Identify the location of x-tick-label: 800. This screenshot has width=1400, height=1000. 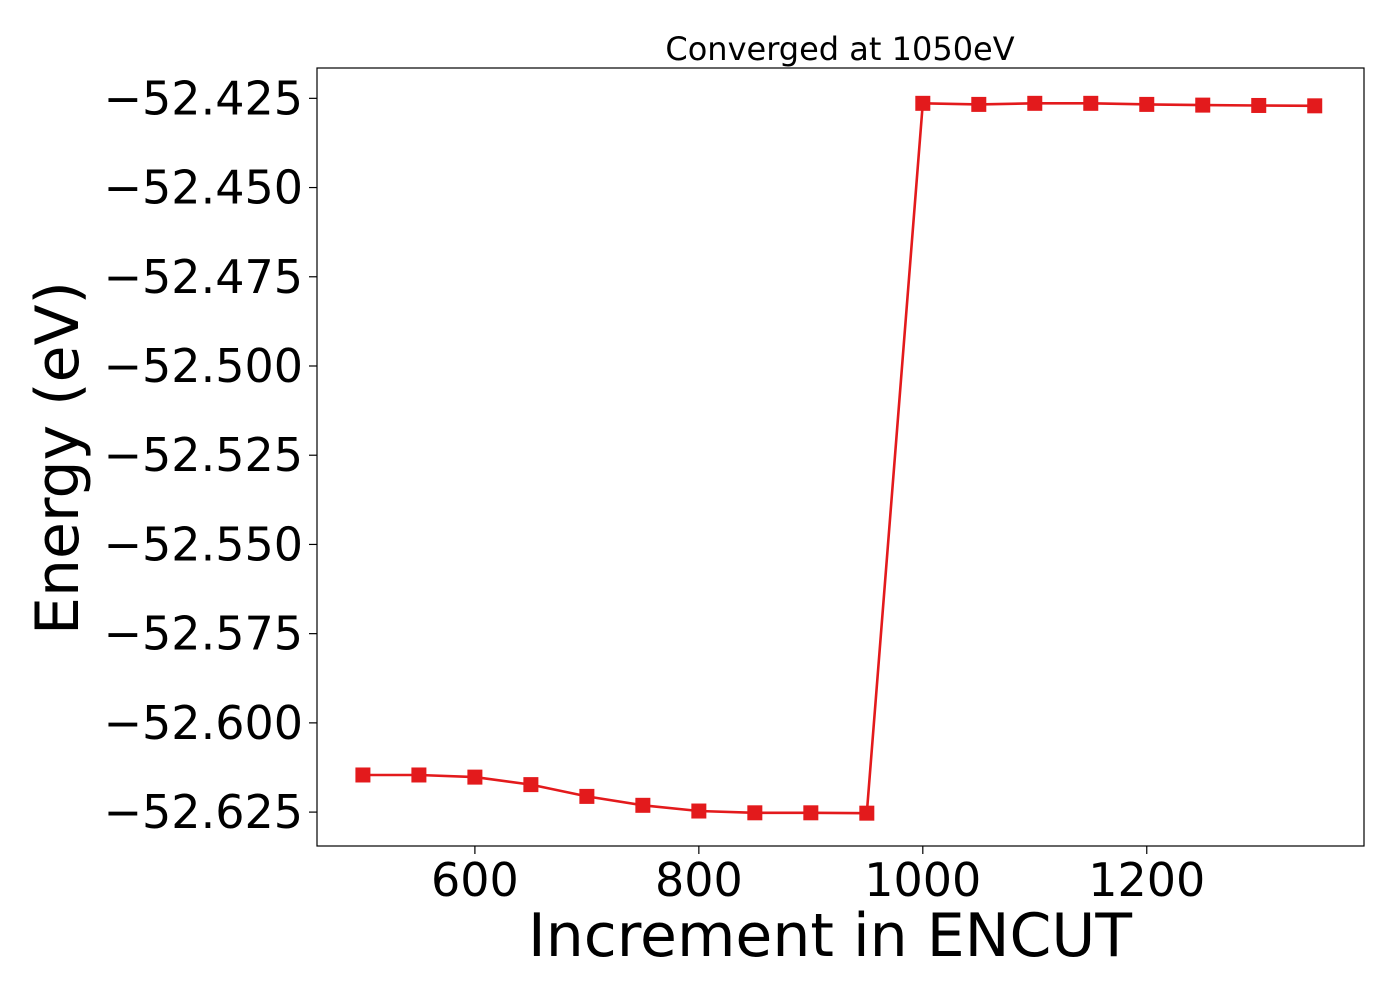
(699, 880).